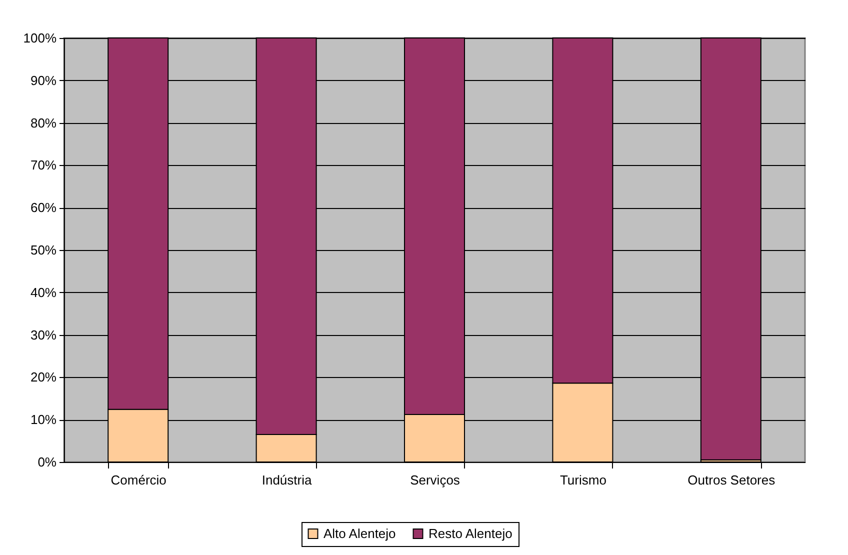 The height and width of the screenshot is (555, 848). What do you see at coordinates (43, 377) in the screenshot?
I see `y-tick-label: 20%` at bounding box center [43, 377].